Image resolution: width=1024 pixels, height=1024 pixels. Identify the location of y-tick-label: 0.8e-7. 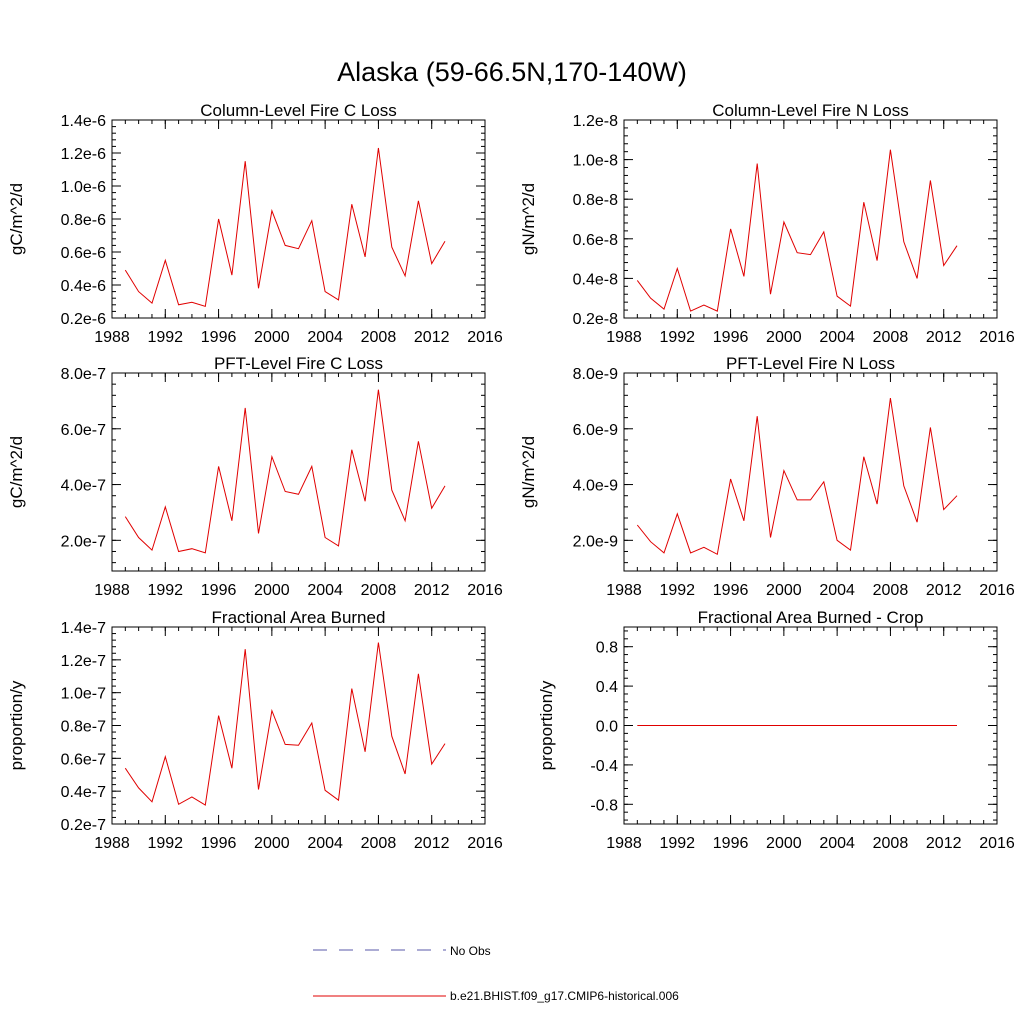
(83, 727).